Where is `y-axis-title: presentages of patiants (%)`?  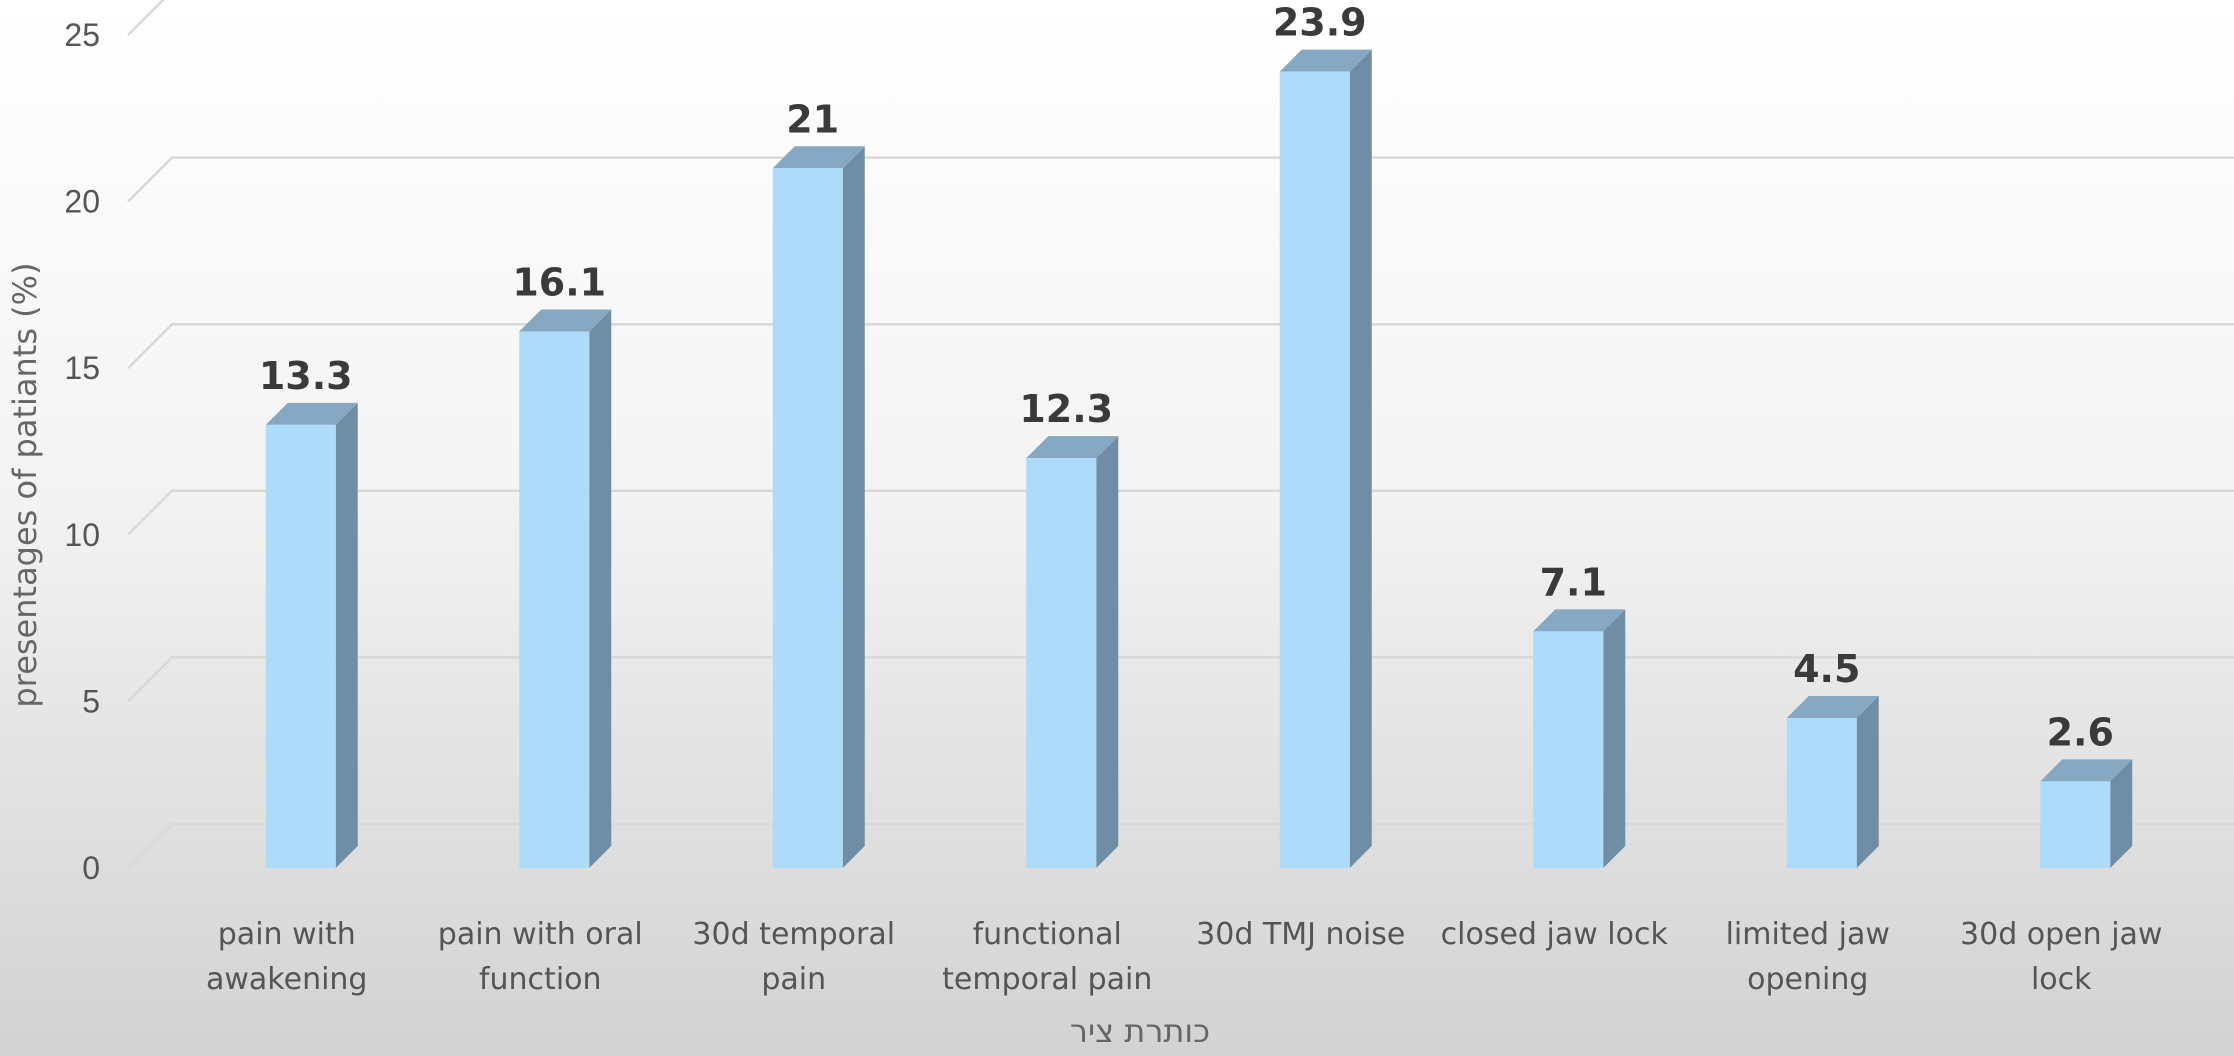
y-axis-title: presentages of patiants (%) is located at coordinates (25, 484).